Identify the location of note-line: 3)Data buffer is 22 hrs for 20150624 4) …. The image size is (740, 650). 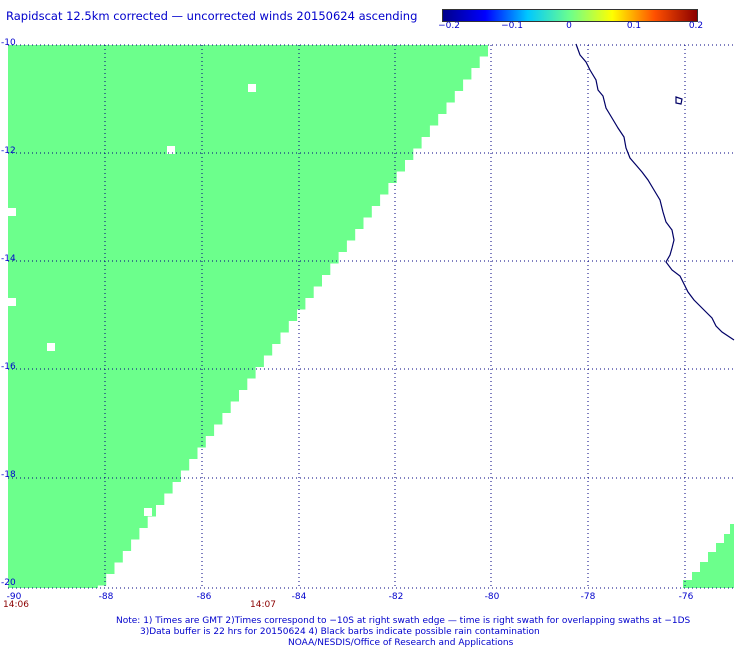
(340, 632).